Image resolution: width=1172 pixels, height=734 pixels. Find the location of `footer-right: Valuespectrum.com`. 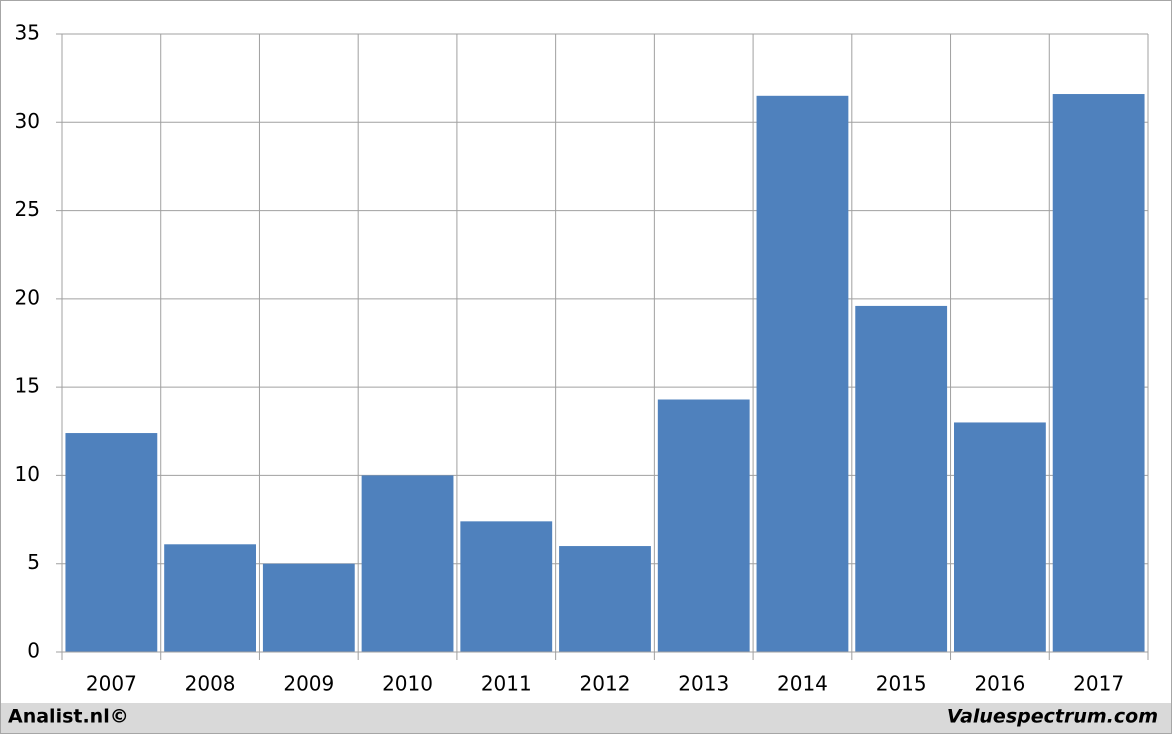

footer-right: Valuespectrum.com is located at coordinates (1052, 717).